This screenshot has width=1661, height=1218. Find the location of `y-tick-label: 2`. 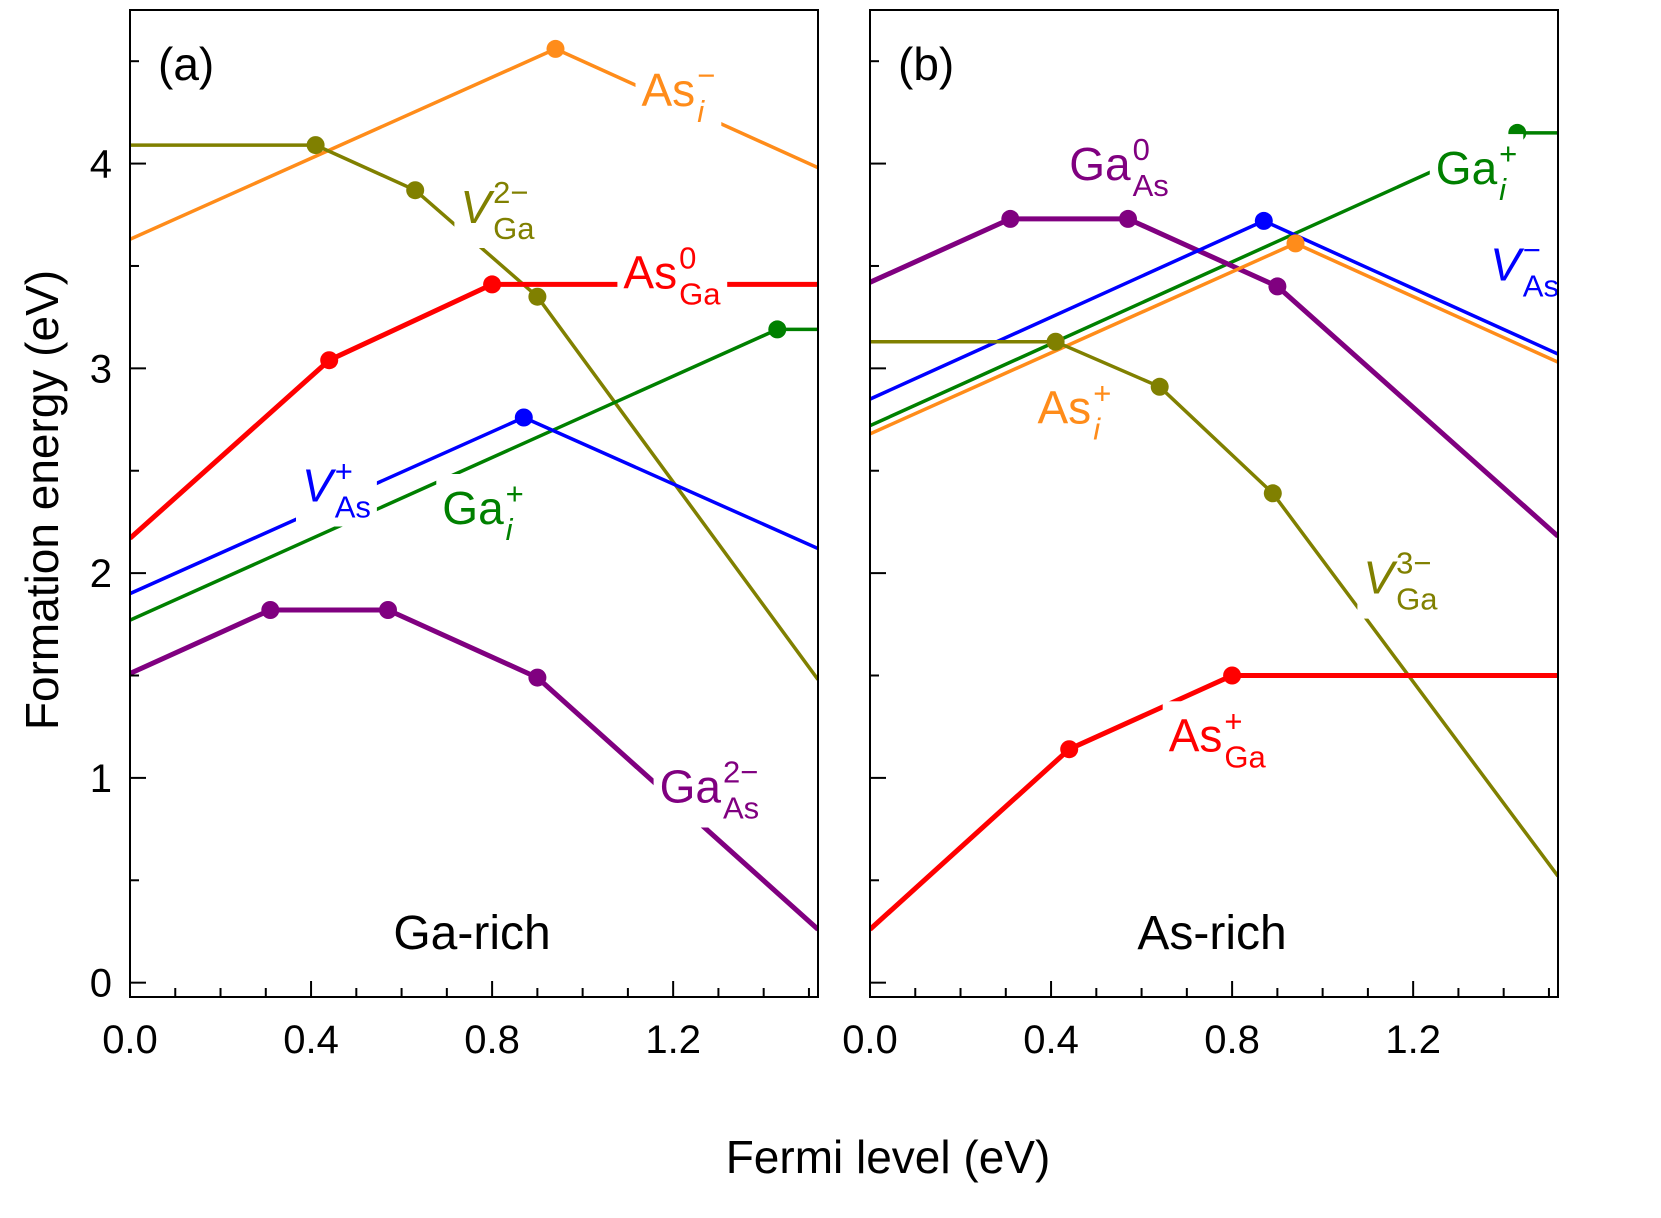

y-tick-label: 2 is located at coordinates (101, 574).